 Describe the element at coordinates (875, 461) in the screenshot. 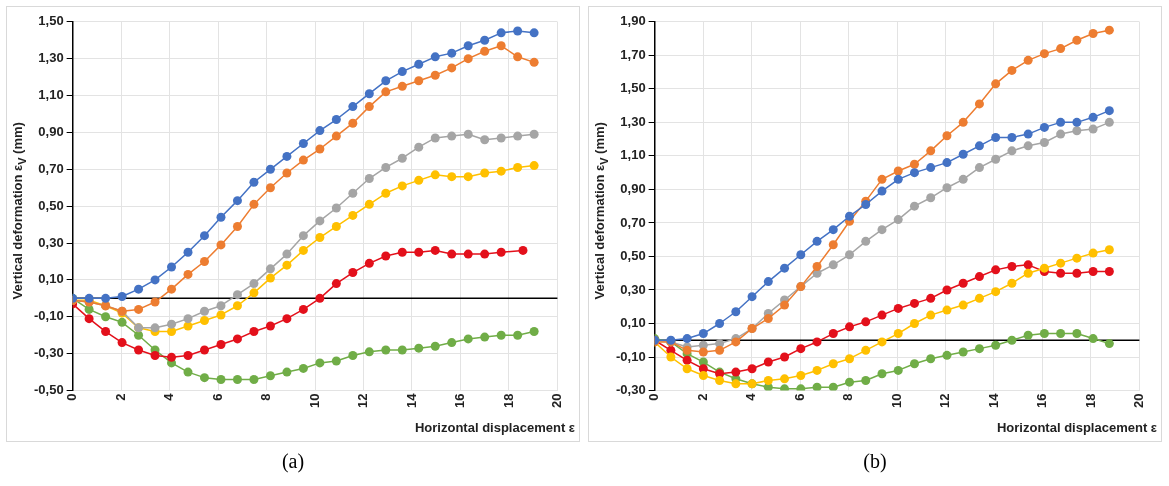

I see `text: (b)` at that location.